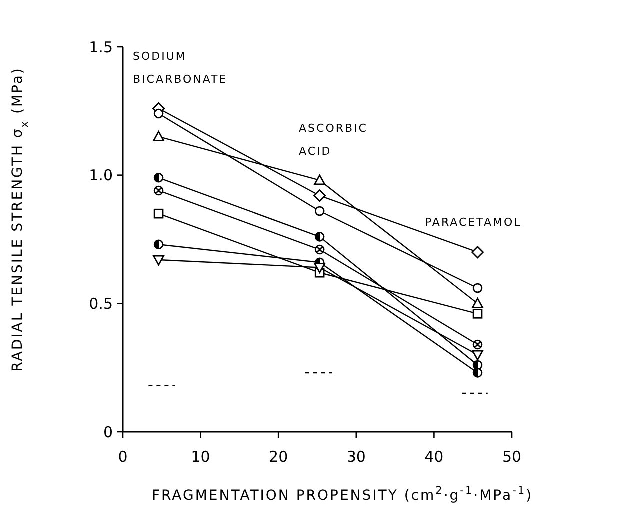 This screenshot has width=639, height=514. Describe the element at coordinates (108, 432) in the screenshot. I see `y-tick-label: 0` at that location.